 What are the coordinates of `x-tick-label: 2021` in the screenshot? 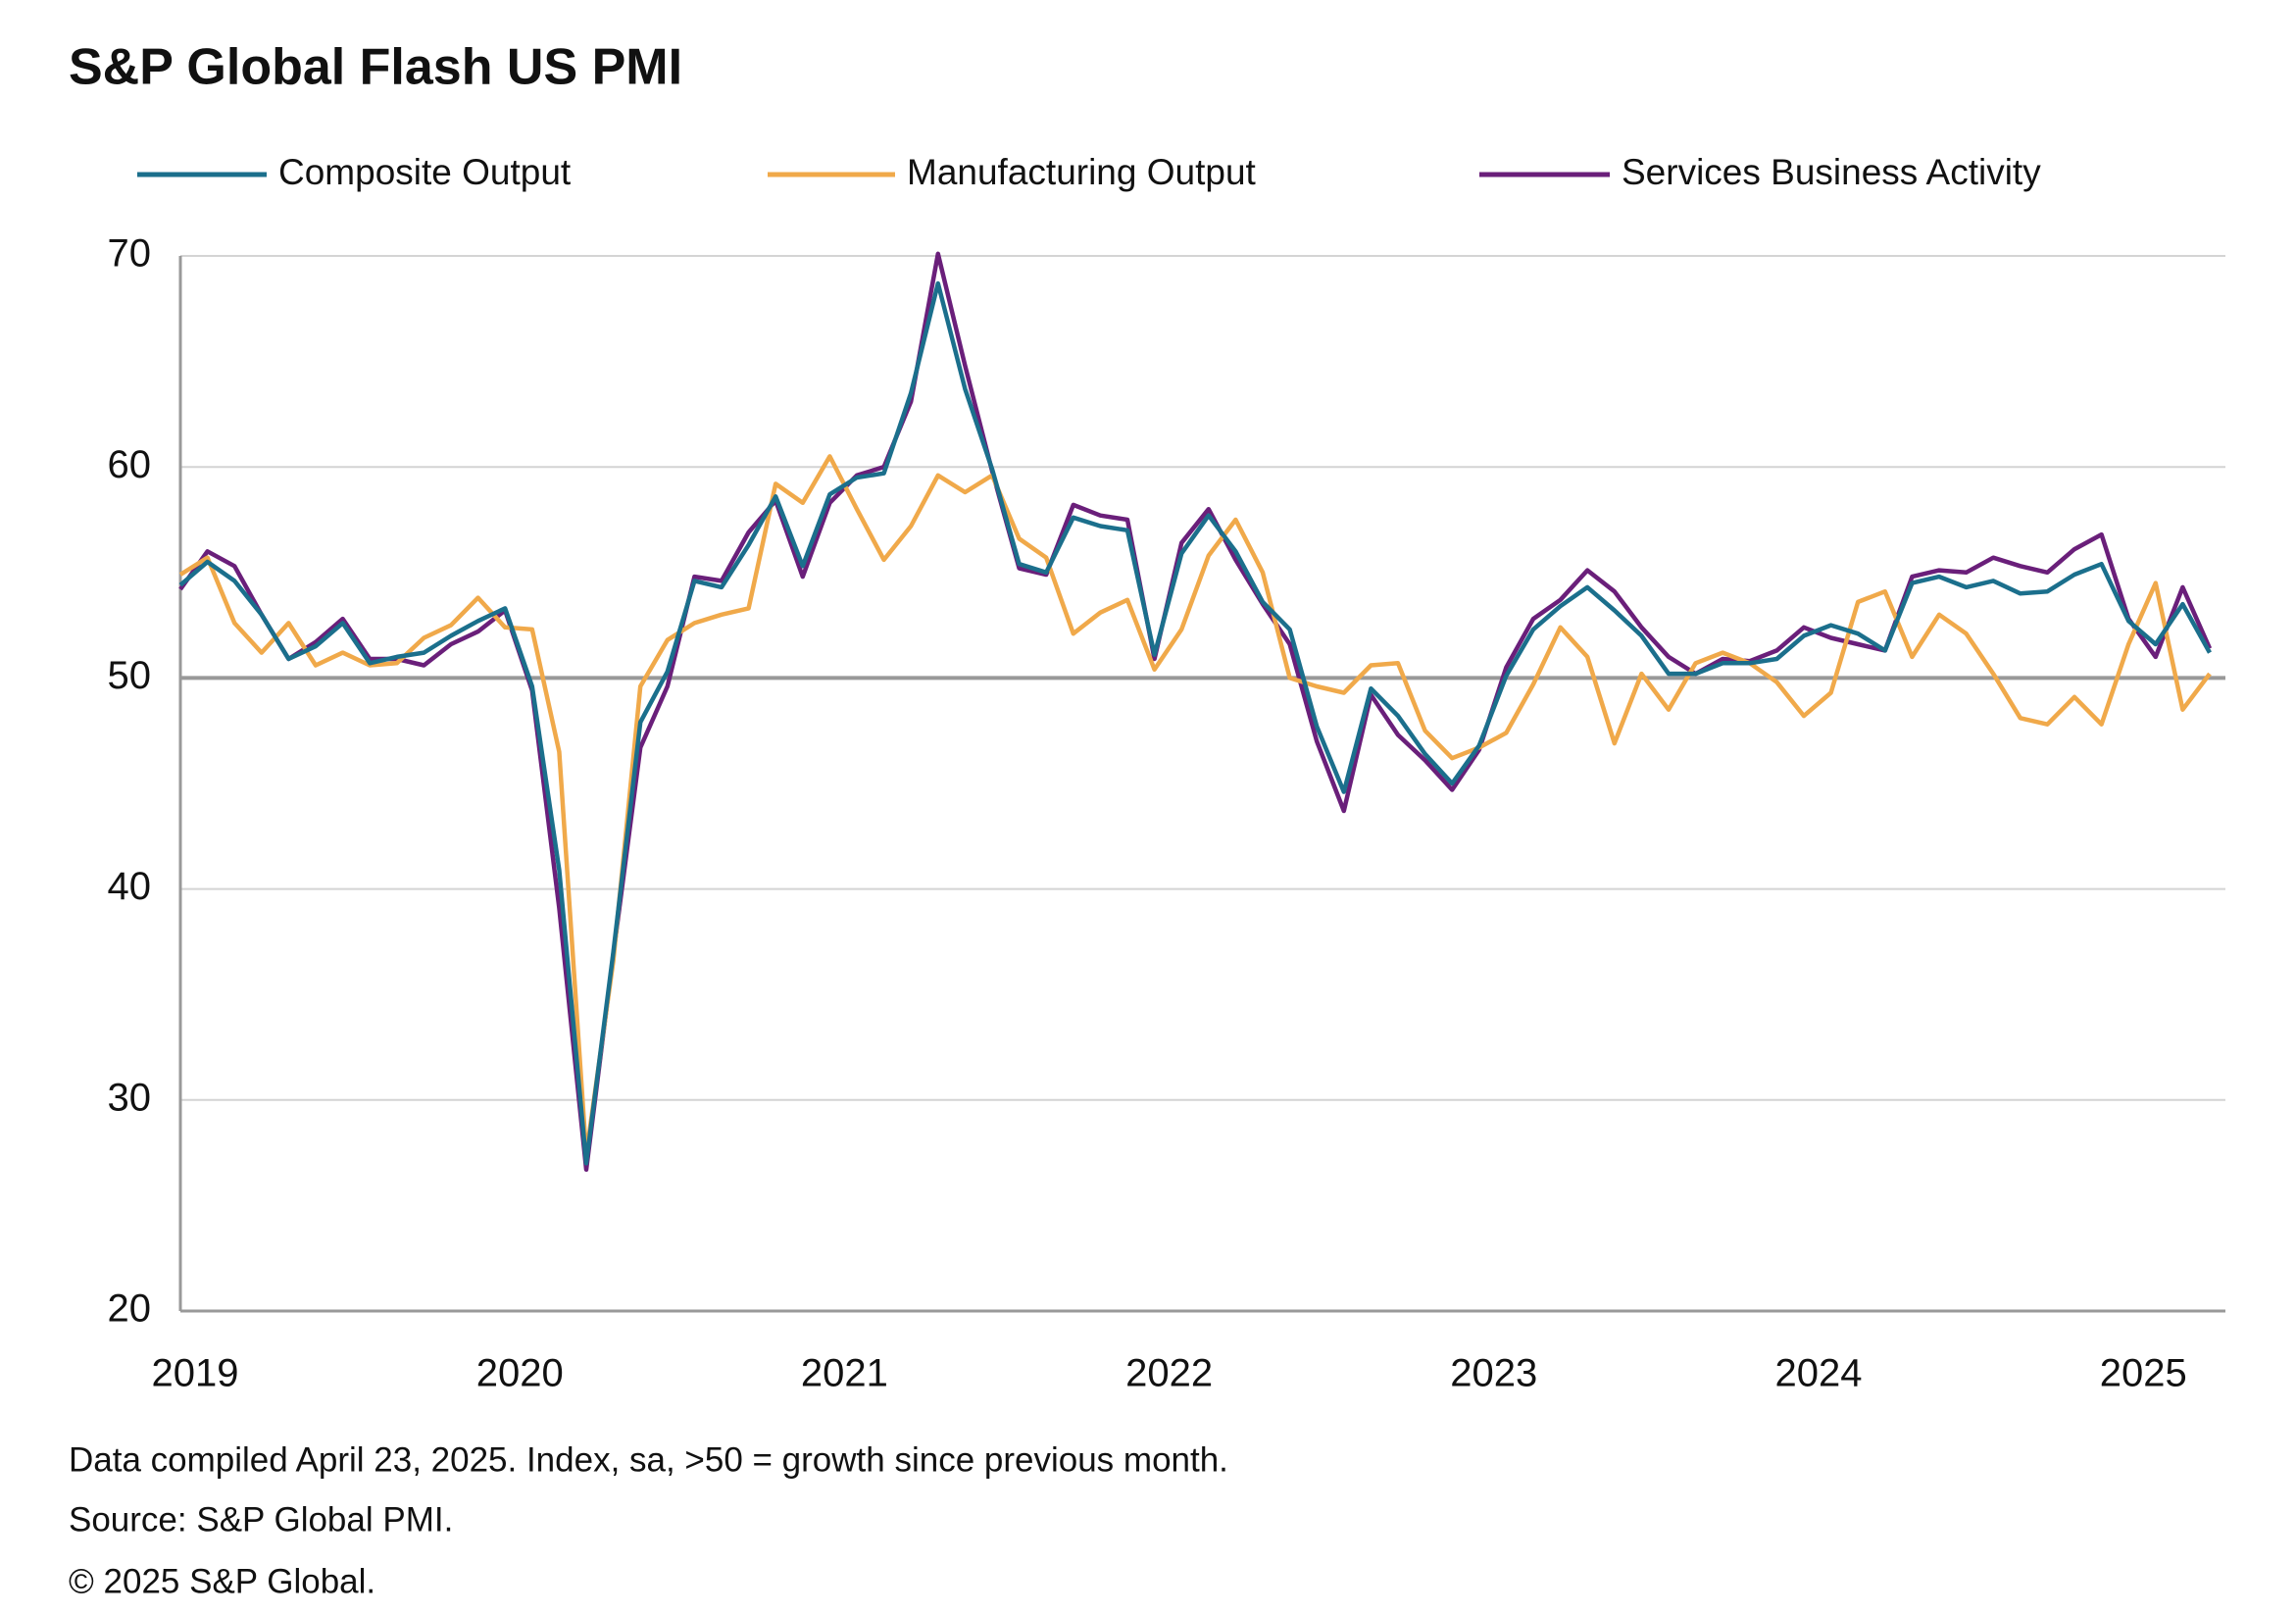 It's located at (844, 1373).